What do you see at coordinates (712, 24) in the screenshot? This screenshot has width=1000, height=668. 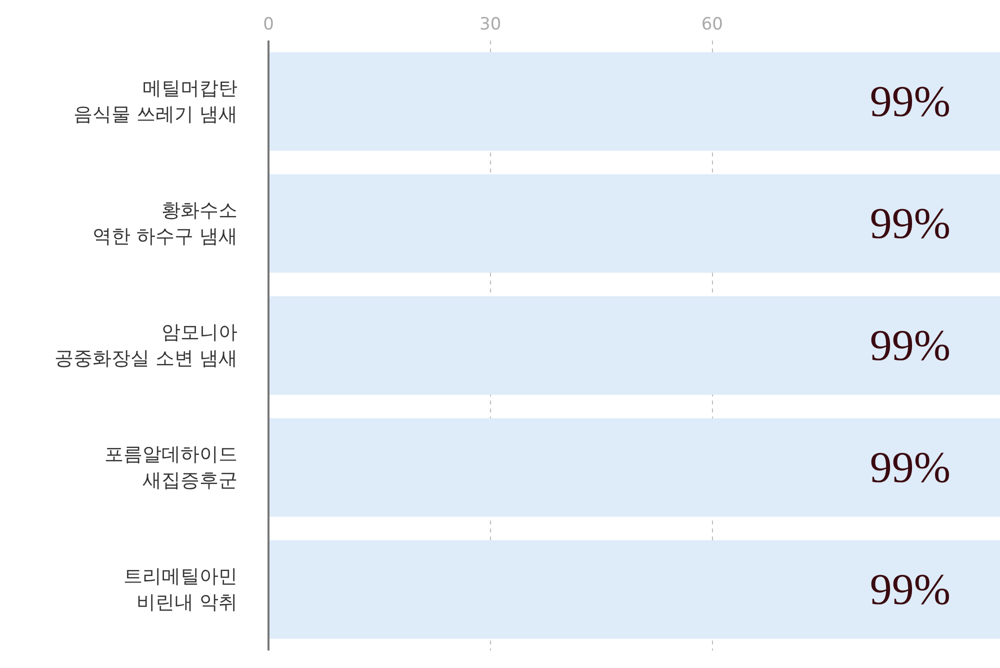 I see `x-tick-label: 60` at bounding box center [712, 24].